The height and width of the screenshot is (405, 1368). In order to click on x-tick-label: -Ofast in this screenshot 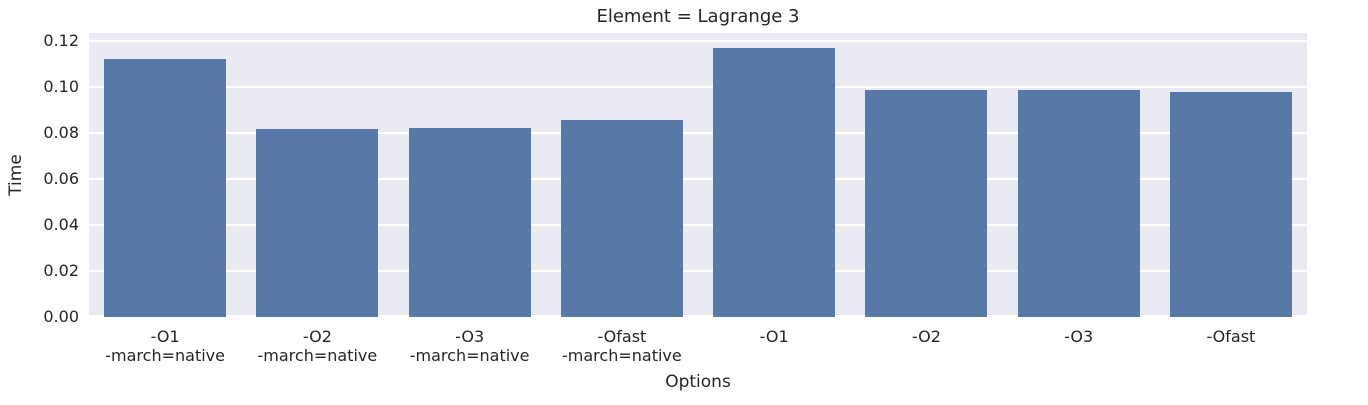, I will do `click(1231, 336)`.